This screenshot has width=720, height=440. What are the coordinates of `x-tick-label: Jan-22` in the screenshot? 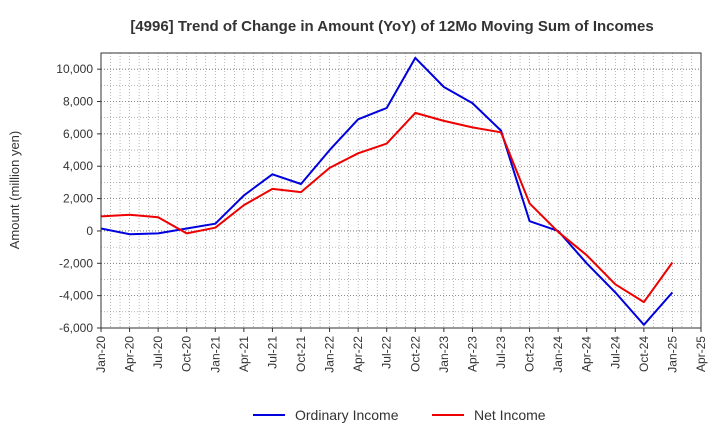 It's located at (330, 354).